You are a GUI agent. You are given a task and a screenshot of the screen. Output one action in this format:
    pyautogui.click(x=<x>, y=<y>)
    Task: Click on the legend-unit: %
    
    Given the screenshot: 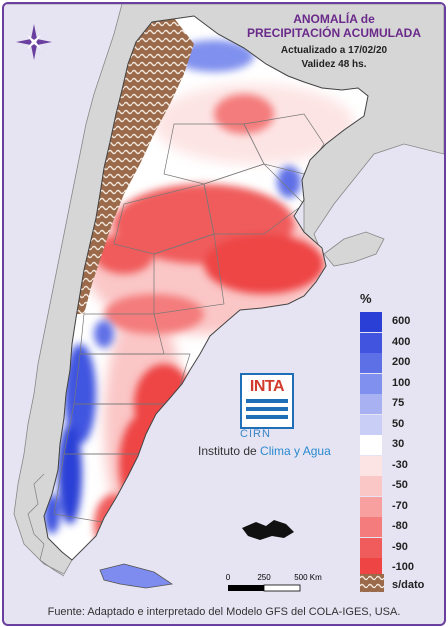 What is the action you would take?
    pyautogui.click(x=366, y=298)
    